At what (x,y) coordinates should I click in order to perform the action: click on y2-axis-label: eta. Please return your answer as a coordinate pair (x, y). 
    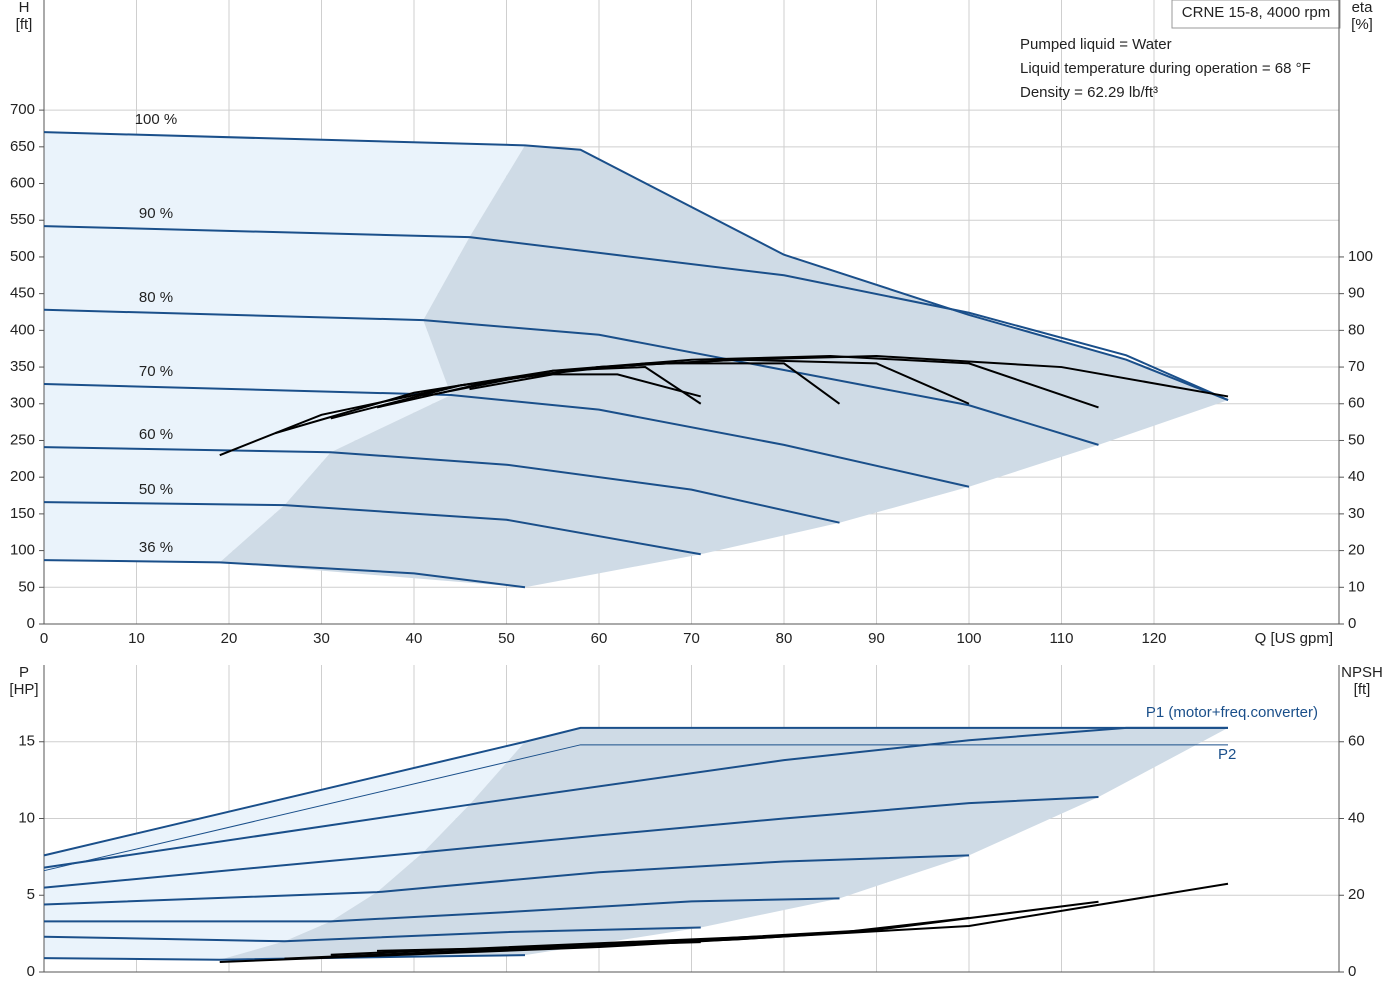
    Looking at the image, I should click on (1363, 8).